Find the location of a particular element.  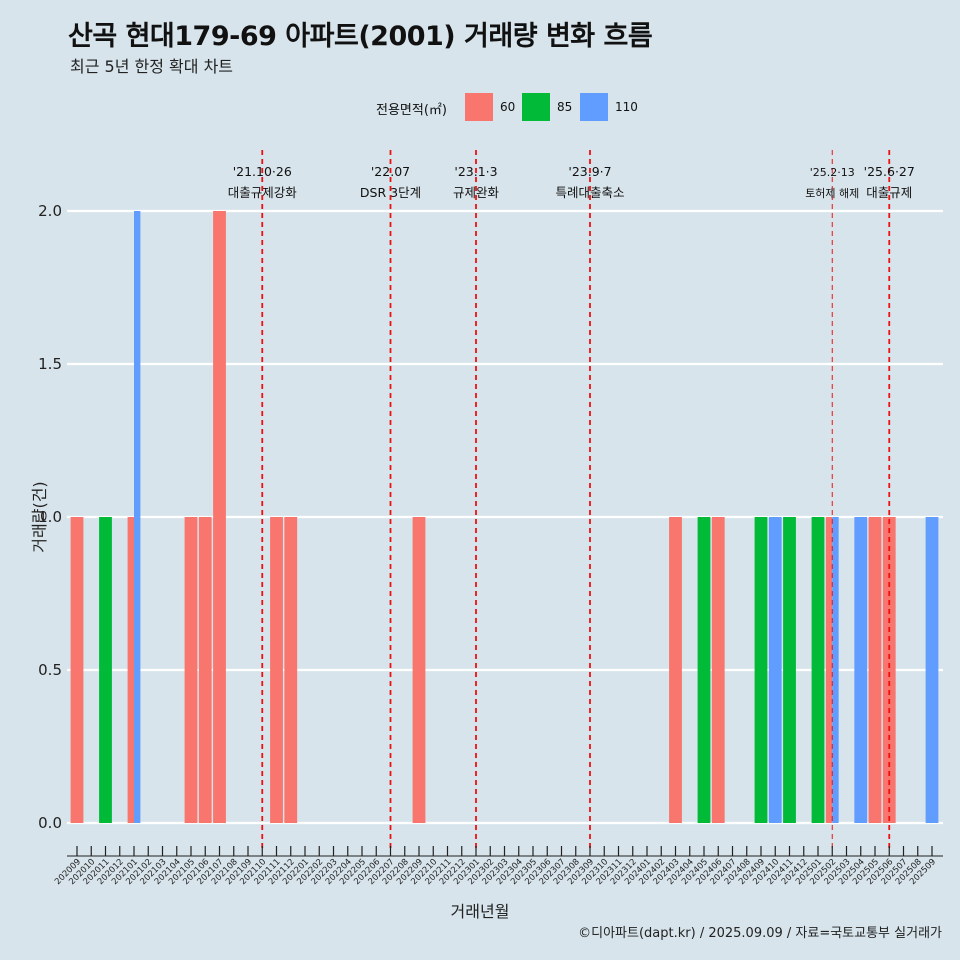

event-name-label: 규제완화 is located at coordinates (476, 192).